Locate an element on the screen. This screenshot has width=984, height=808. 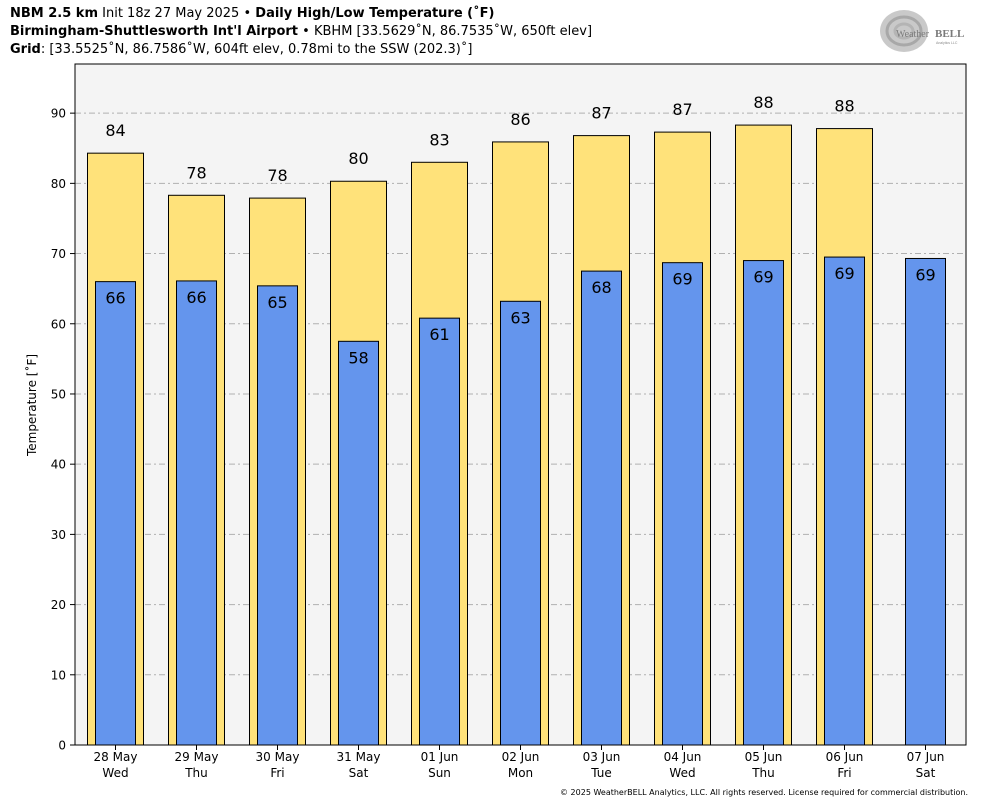
y-tick-label: 30 is located at coordinates (58, 535).